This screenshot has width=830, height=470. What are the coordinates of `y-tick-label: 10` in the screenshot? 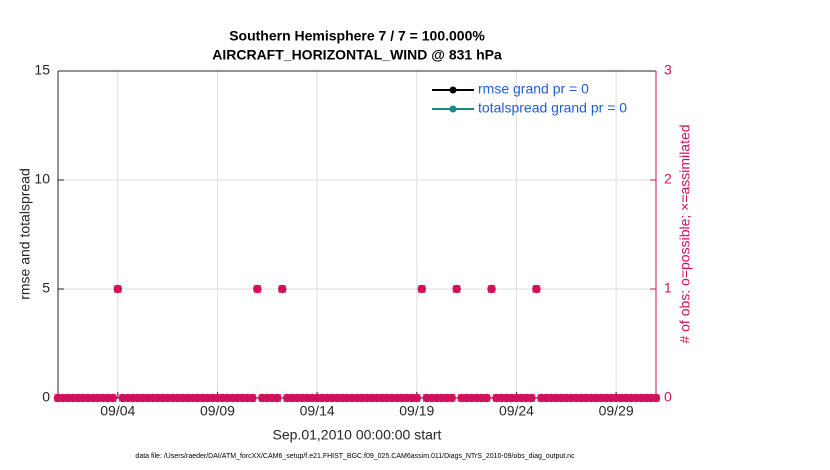 It's located at (42, 179).